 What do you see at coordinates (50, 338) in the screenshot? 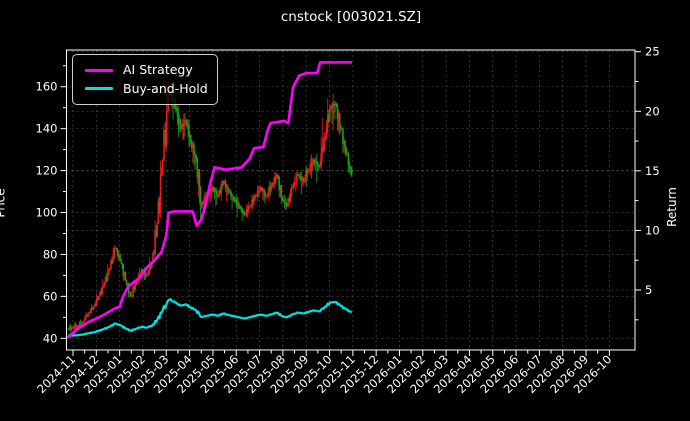
I see `svg-text: 40` at bounding box center [50, 338].